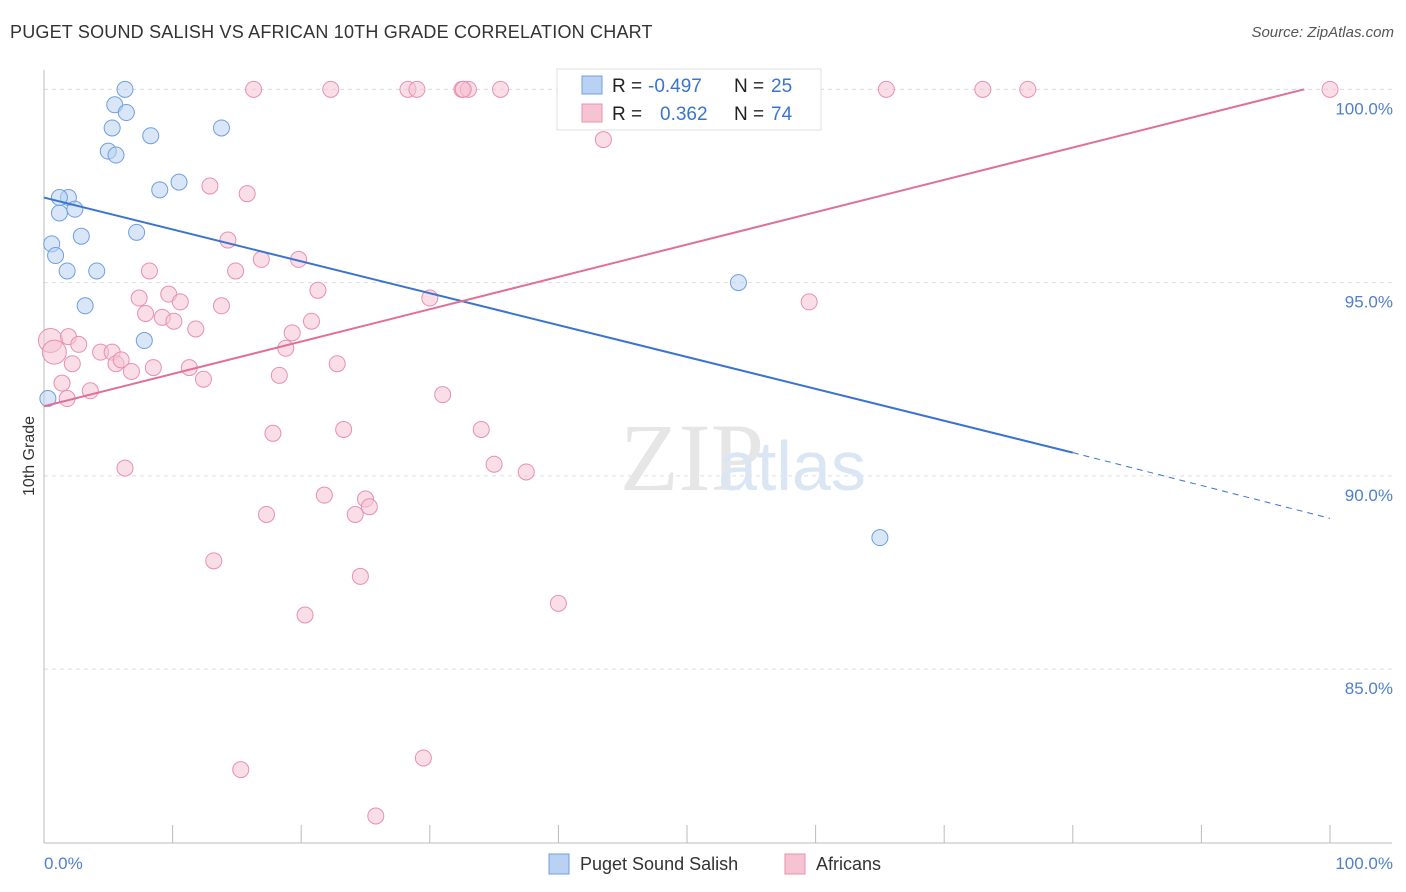 This screenshot has width=1406, height=892. I want to click on y-tick-label: 95.0%, so click(1369, 302).